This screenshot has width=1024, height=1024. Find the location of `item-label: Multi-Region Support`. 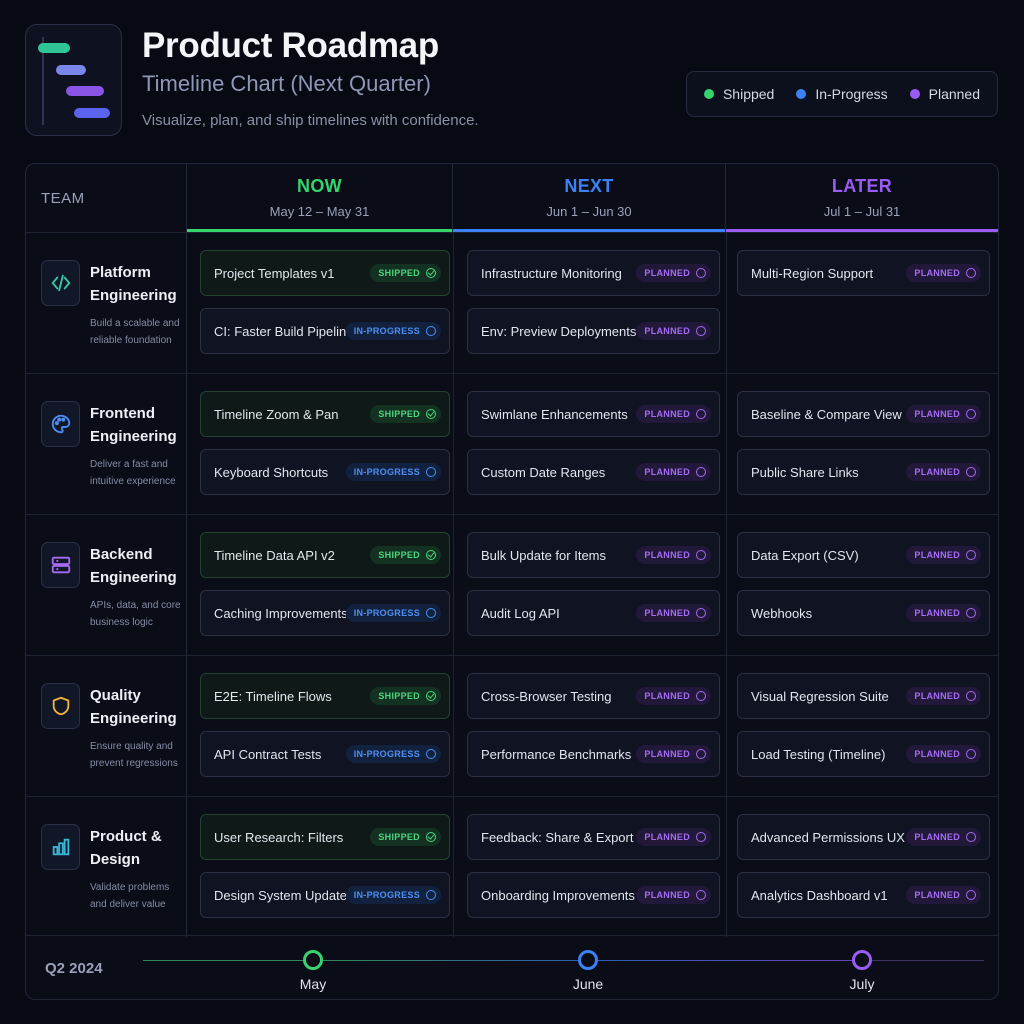

item-label: Multi-Region Support is located at coordinates (812, 273).